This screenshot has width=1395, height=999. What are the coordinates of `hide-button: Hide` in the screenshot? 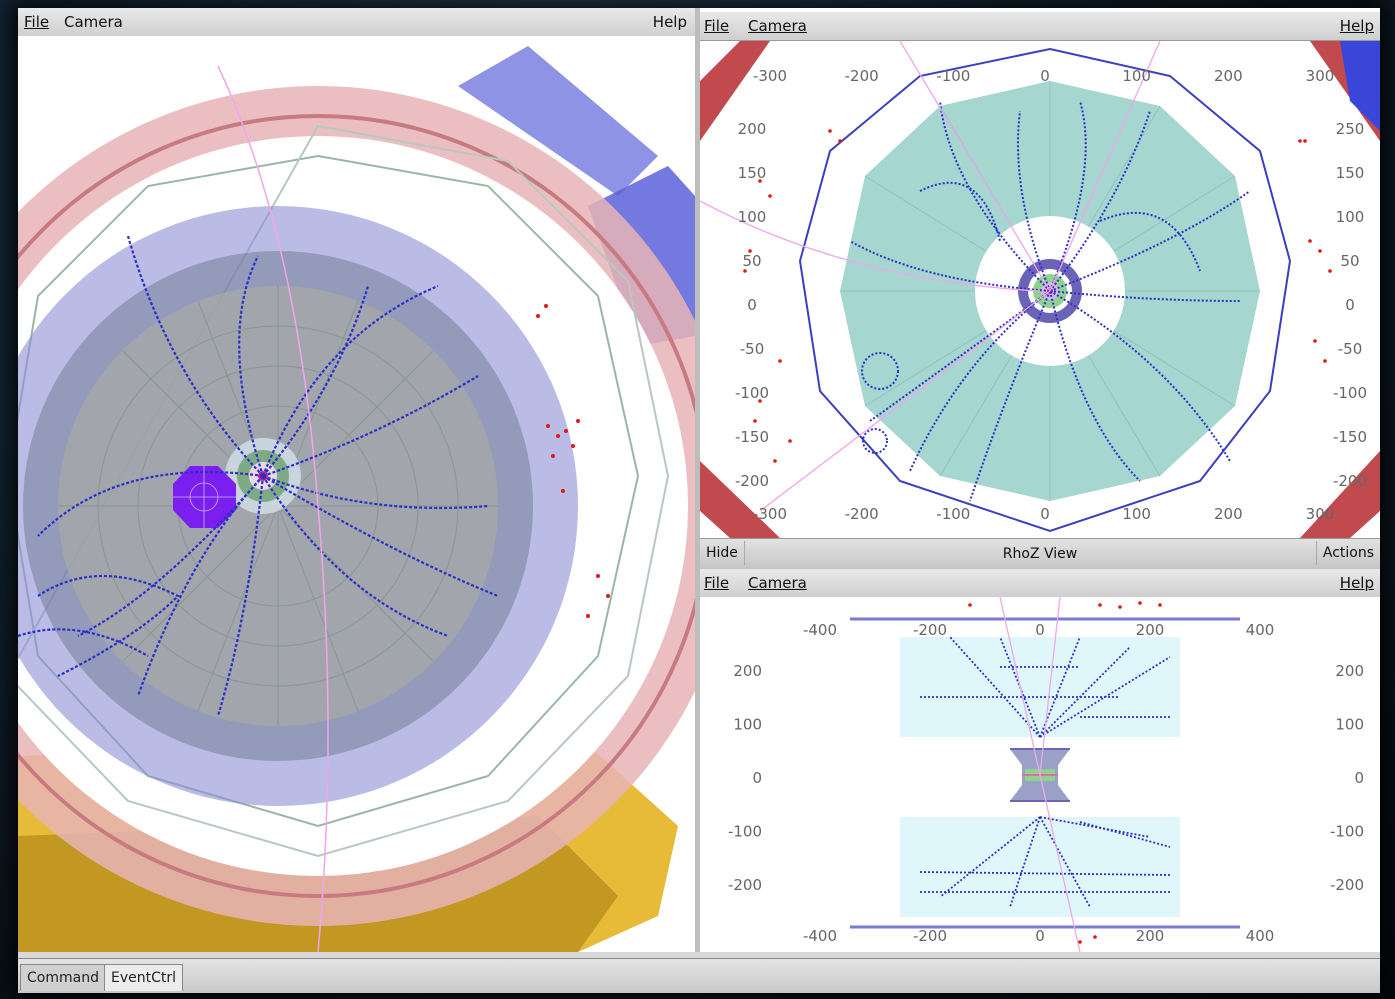 It's located at (722, 553).